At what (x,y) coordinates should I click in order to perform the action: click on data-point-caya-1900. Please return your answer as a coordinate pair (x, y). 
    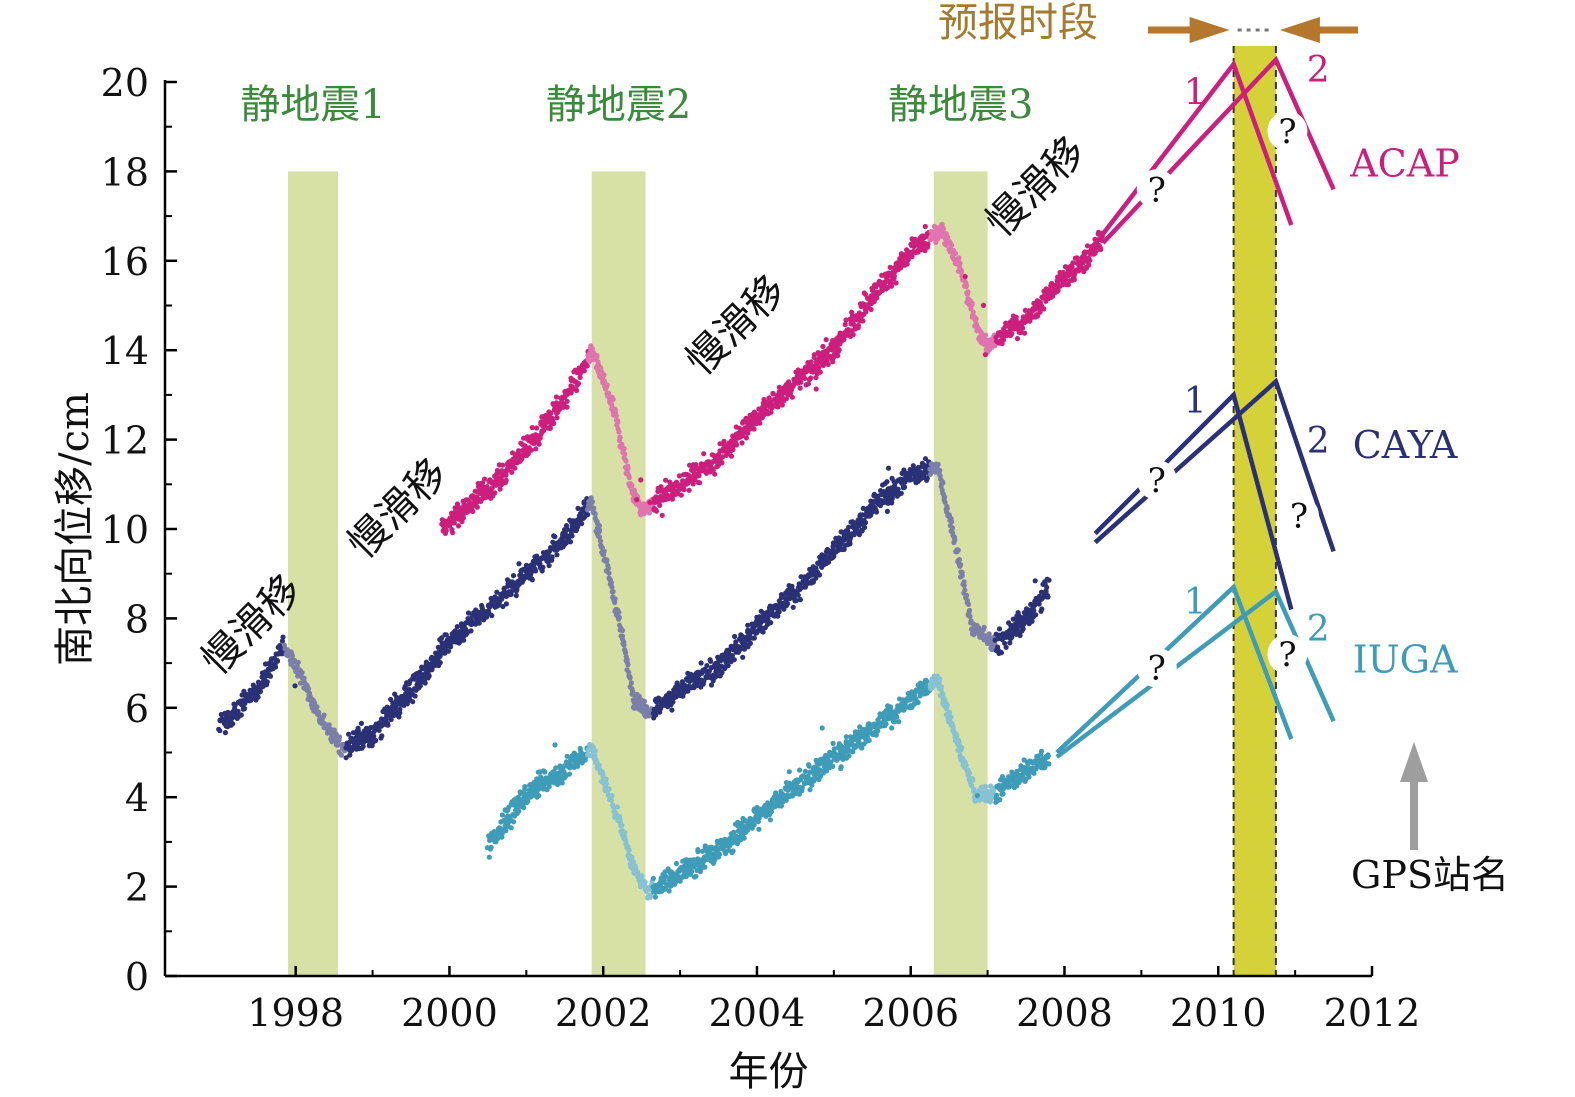
    Looking at the image, I should click on (1023, 629).